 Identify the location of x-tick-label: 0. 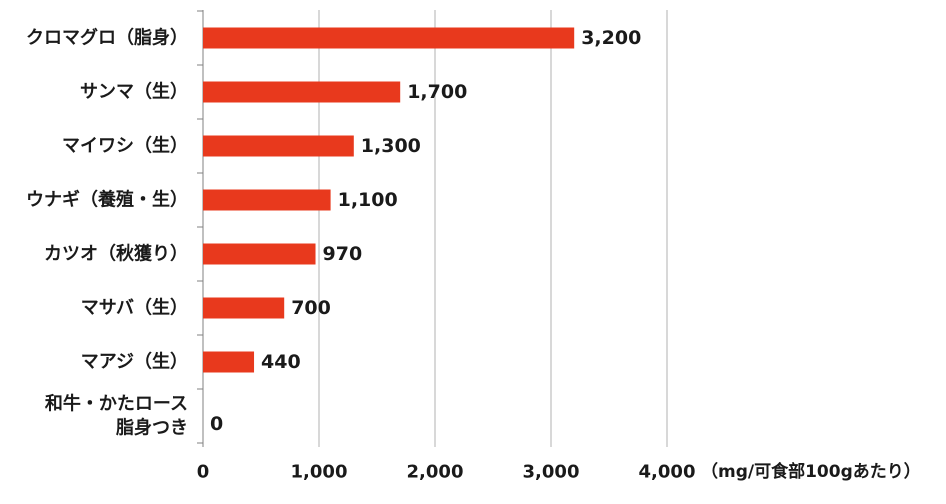
(203, 472).